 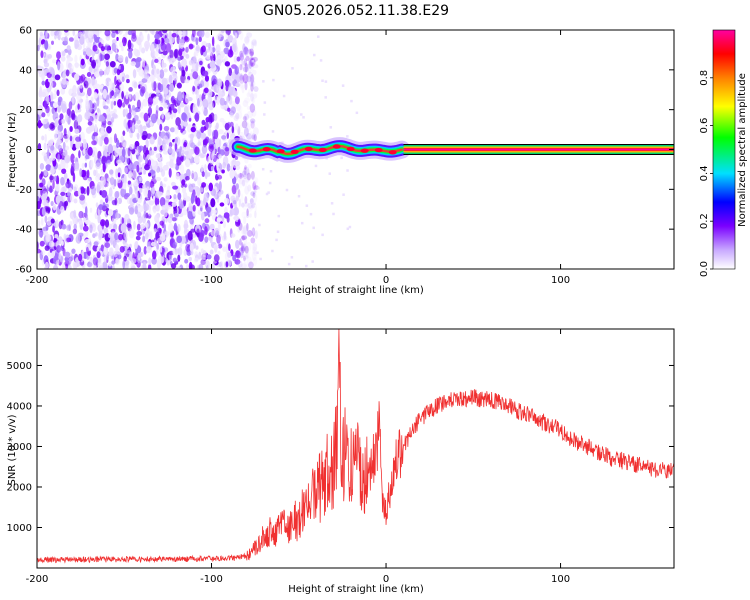 What do you see at coordinates (24, 190) in the screenshot?
I see `spectrogram-y-tick-label: -20` at bounding box center [24, 190].